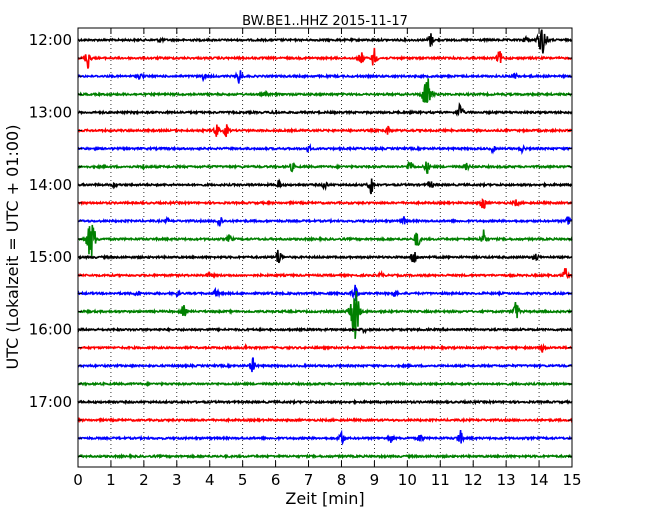 This screenshot has height=520, width=650. What do you see at coordinates (111, 480) in the screenshot?
I see `x-tick-label-1: 1` at bounding box center [111, 480].